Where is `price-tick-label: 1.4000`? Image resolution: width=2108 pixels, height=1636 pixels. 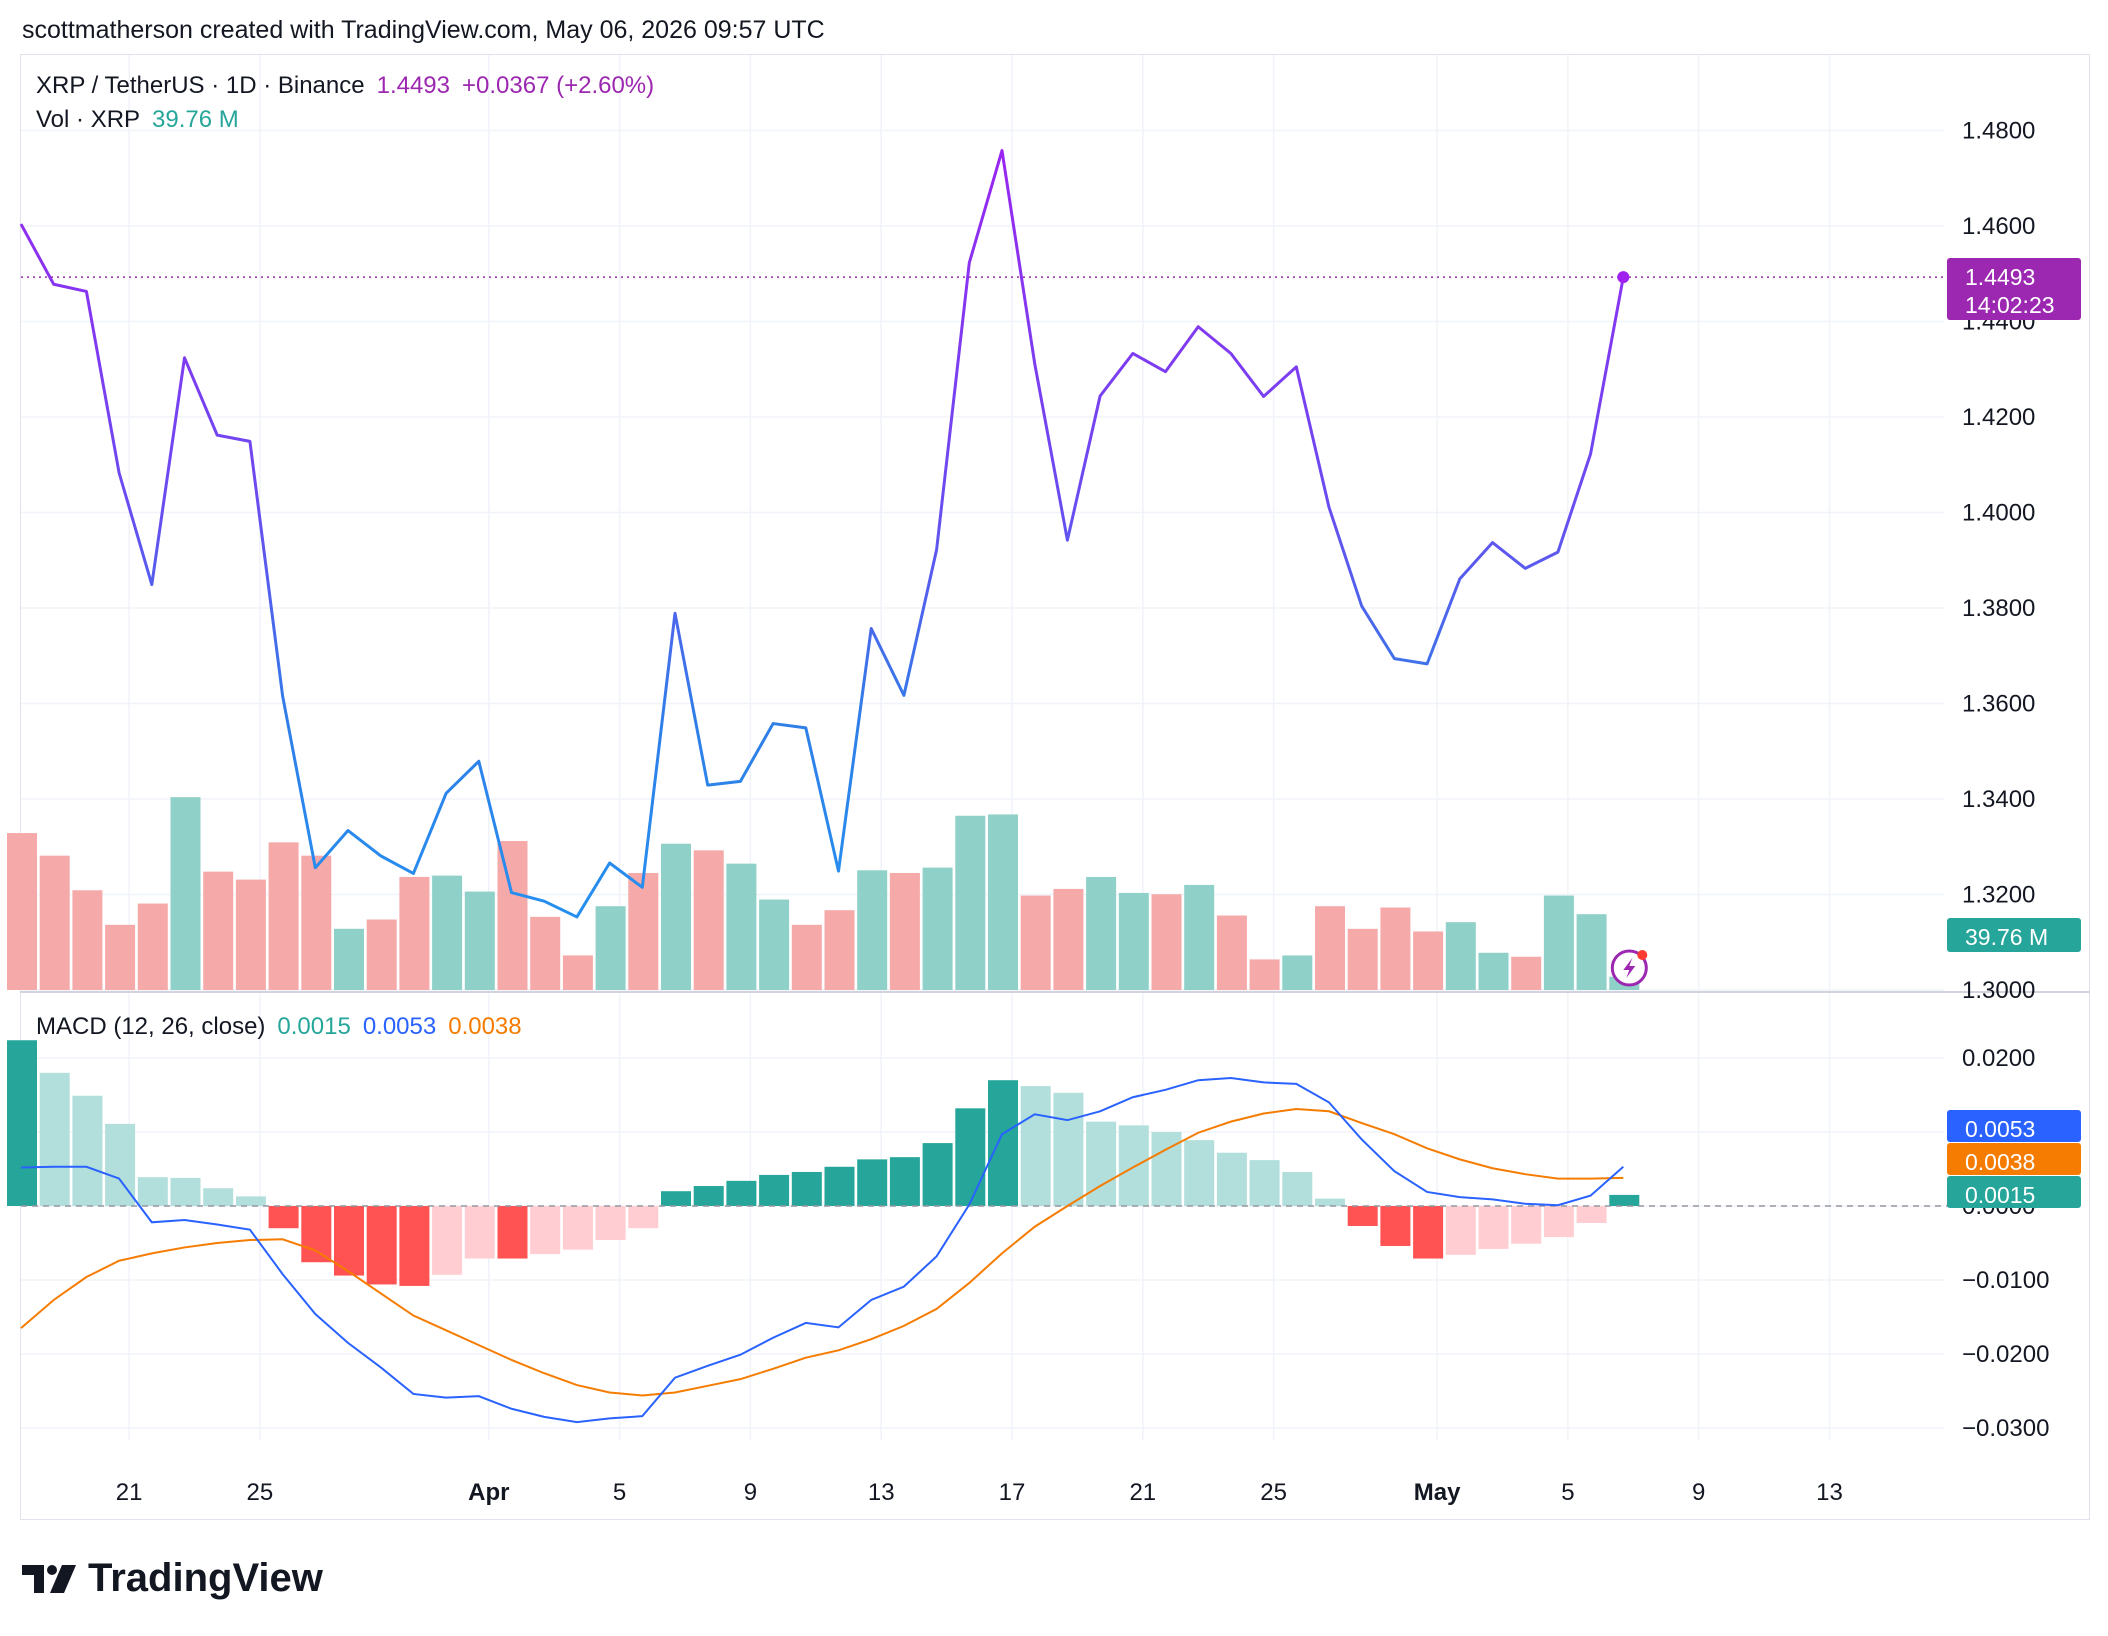 price-tick-label: 1.4000 is located at coordinates (1998, 513).